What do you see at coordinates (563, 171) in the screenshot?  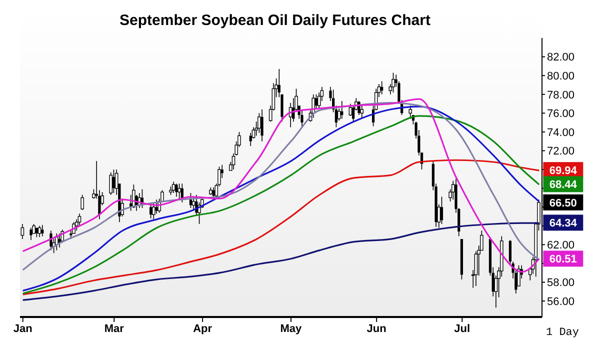 I see `annotation: 69.94` at bounding box center [563, 171].